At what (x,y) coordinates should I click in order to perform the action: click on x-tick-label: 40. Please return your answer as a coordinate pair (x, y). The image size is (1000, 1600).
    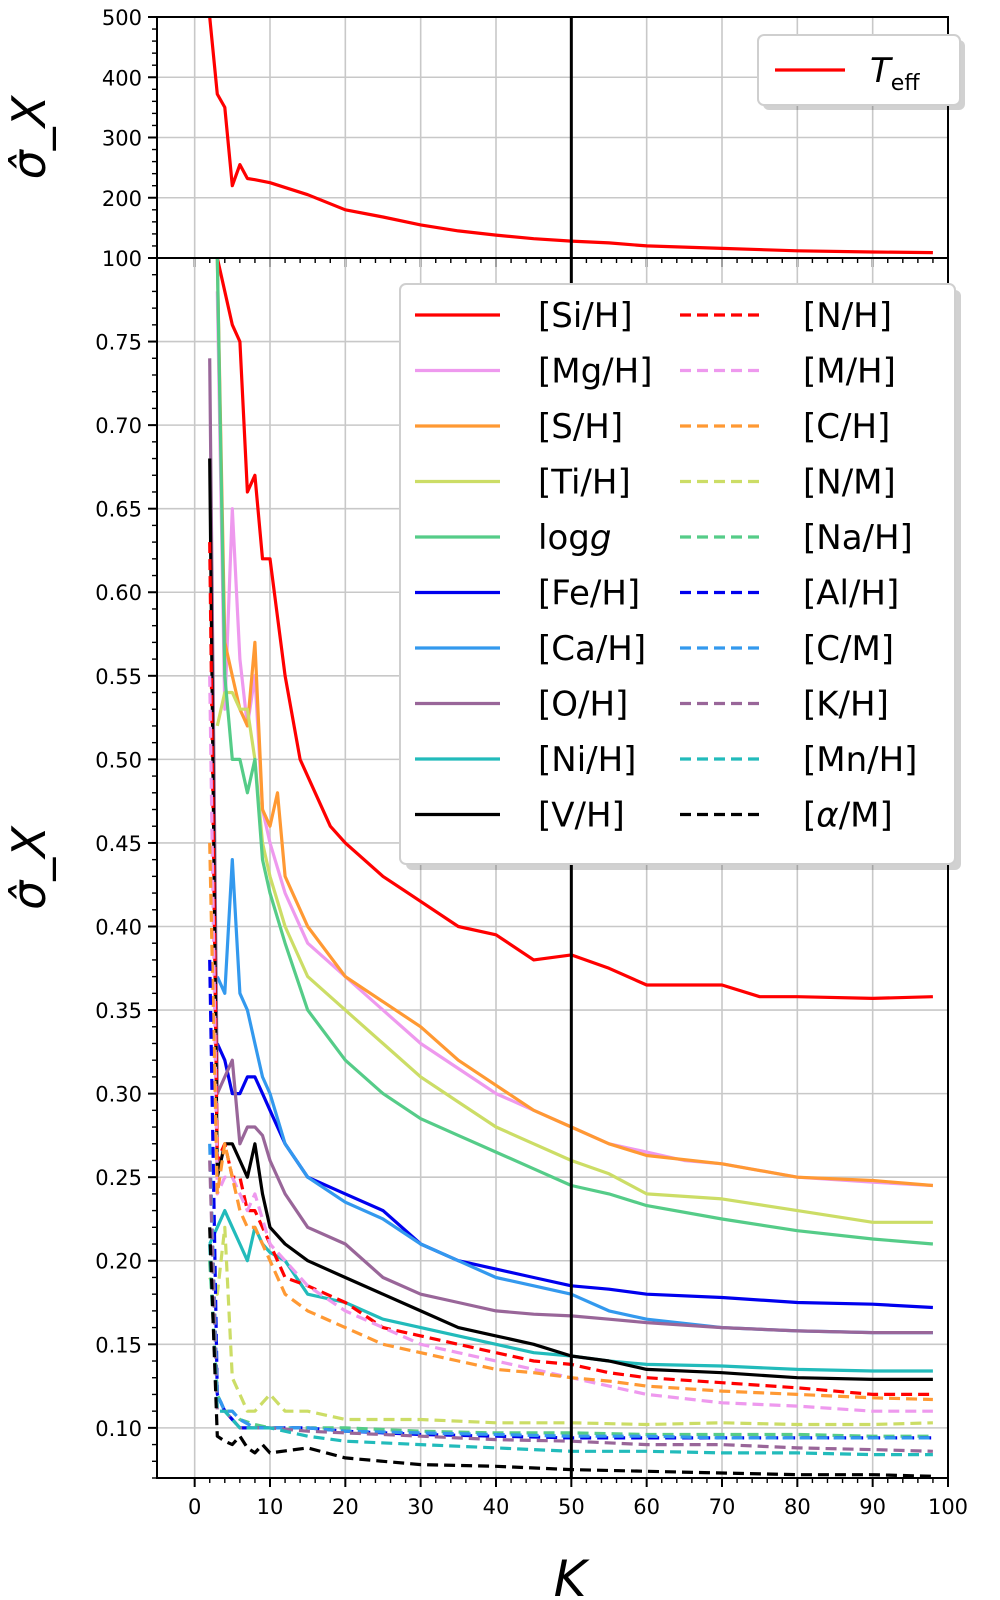
    Looking at the image, I should click on (496, 1507).